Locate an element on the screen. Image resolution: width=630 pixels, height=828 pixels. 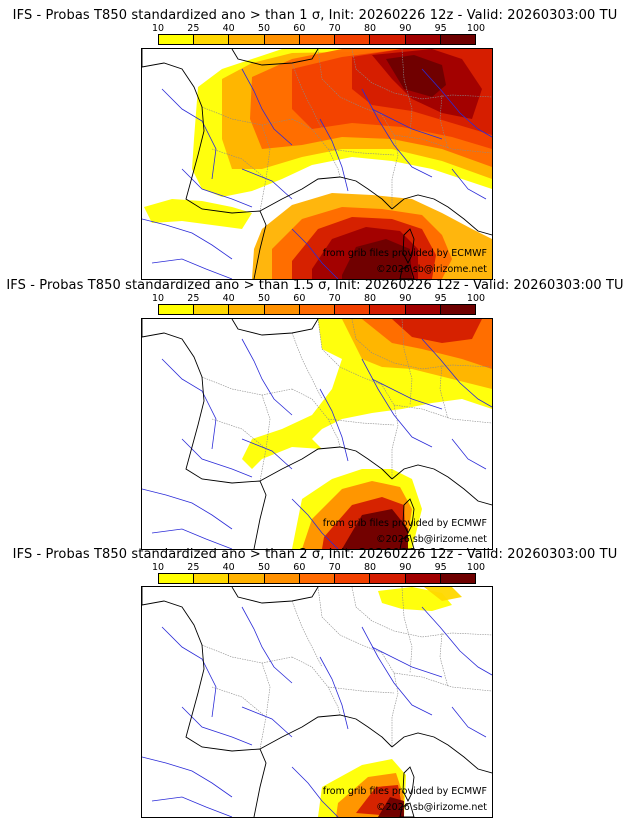
scale-tick-label: 100 is located at coordinates (476, 28).